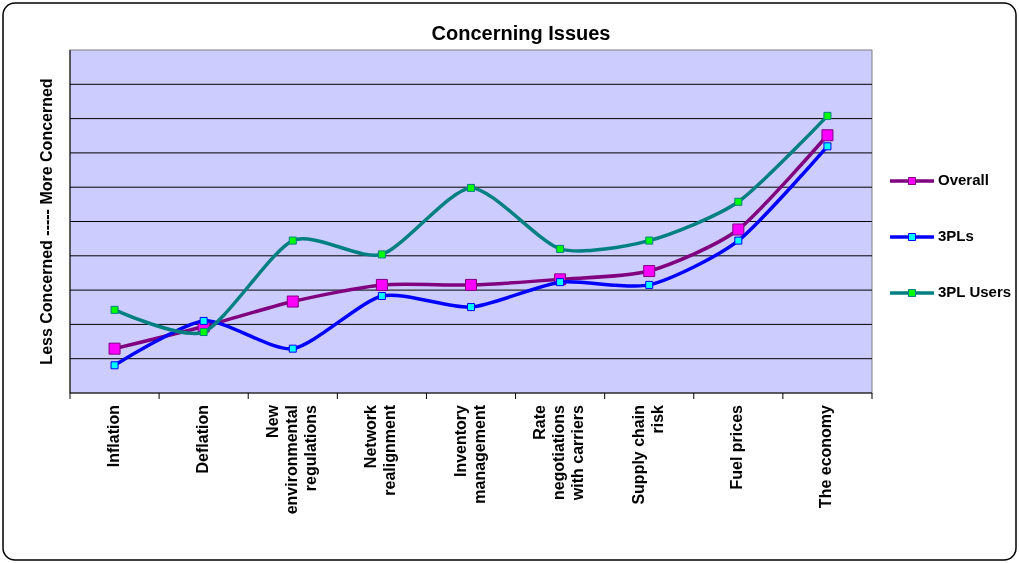 This screenshot has height=563, width=1019. I want to click on chart-title: Concerning Issues, so click(521, 33).